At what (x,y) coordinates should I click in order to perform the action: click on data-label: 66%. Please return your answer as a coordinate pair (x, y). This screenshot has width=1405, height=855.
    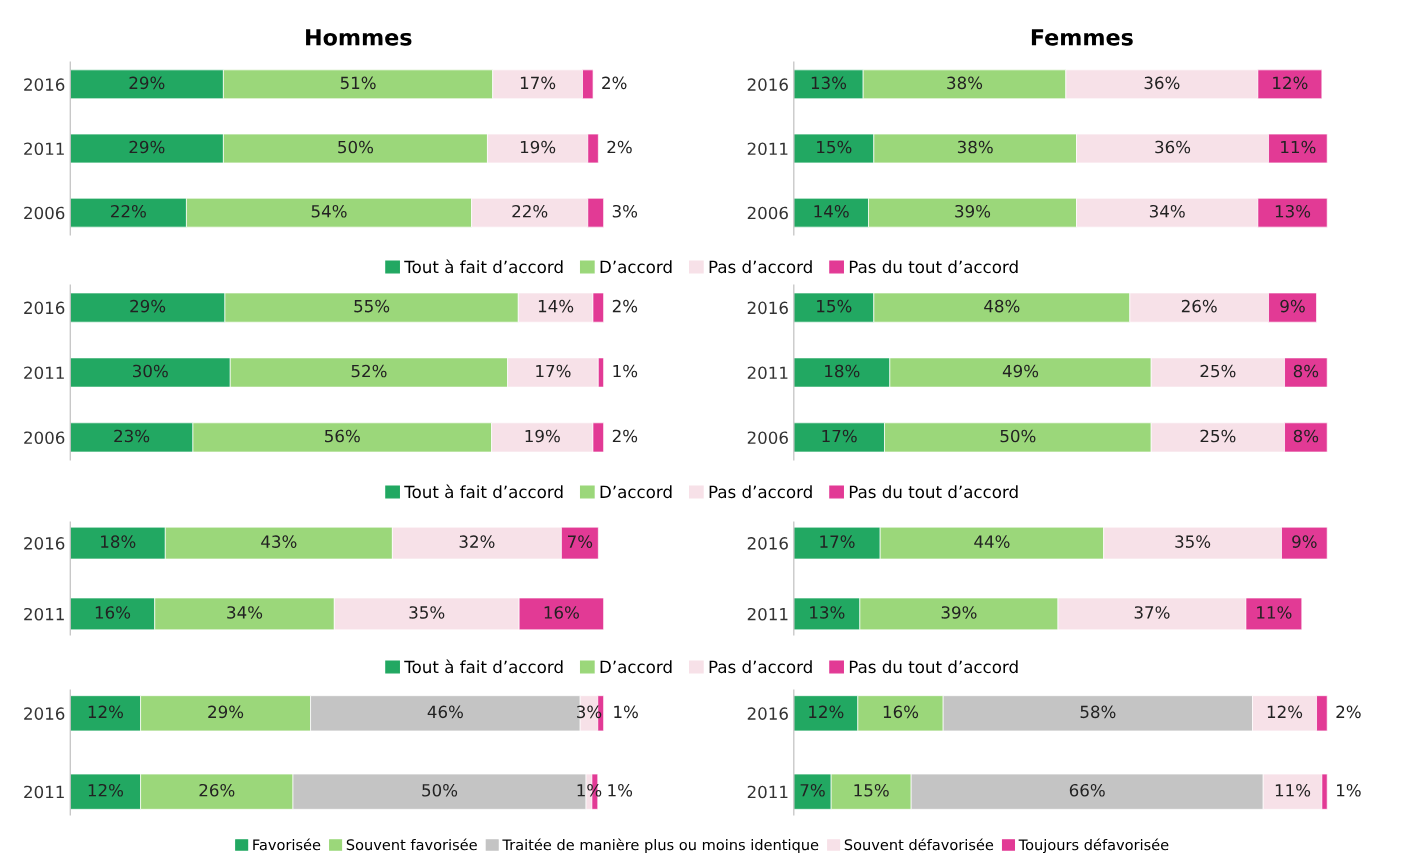
    Looking at the image, I should click on (1087, 790).